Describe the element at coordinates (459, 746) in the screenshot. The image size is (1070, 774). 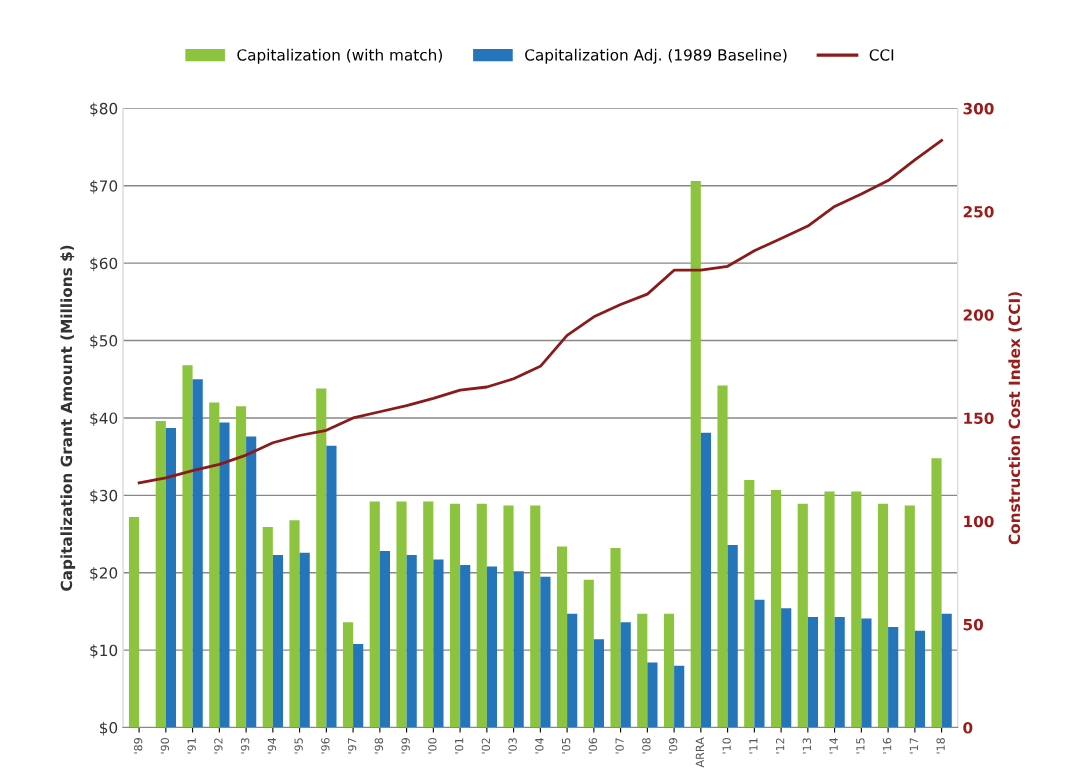
I see `x-tick-label: '01` at that location.